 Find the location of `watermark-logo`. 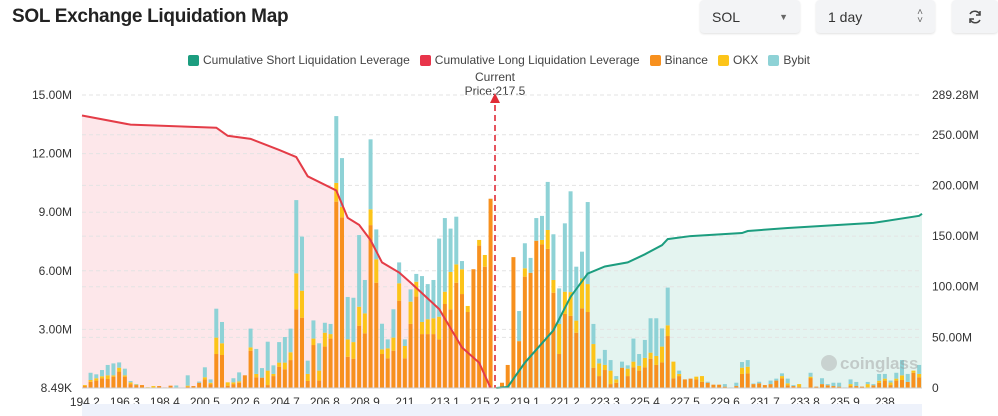

watermark-logo is located at coordinates (829, 363).